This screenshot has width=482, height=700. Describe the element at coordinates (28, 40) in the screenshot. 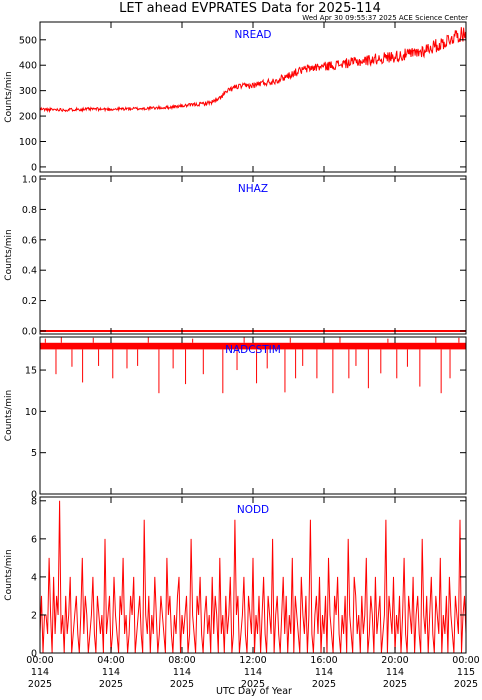

I see `y-tick-label: 500` at that location.